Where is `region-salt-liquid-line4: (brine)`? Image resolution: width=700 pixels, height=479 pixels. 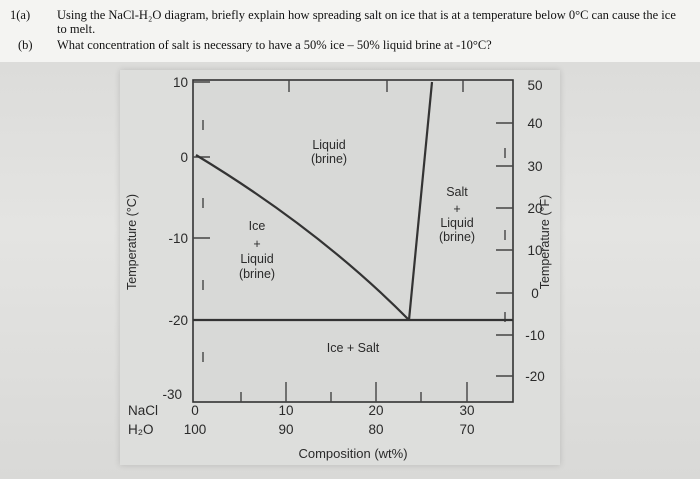 region-salt-liquid-line4: (brine) is located at coordinates (457, 237).